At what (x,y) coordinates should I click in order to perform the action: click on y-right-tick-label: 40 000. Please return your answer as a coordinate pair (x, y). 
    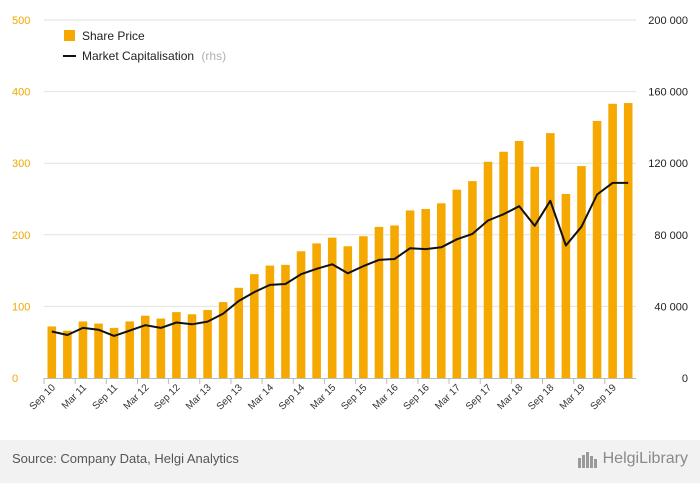
    Looking at the image, I should click on (671, 307).